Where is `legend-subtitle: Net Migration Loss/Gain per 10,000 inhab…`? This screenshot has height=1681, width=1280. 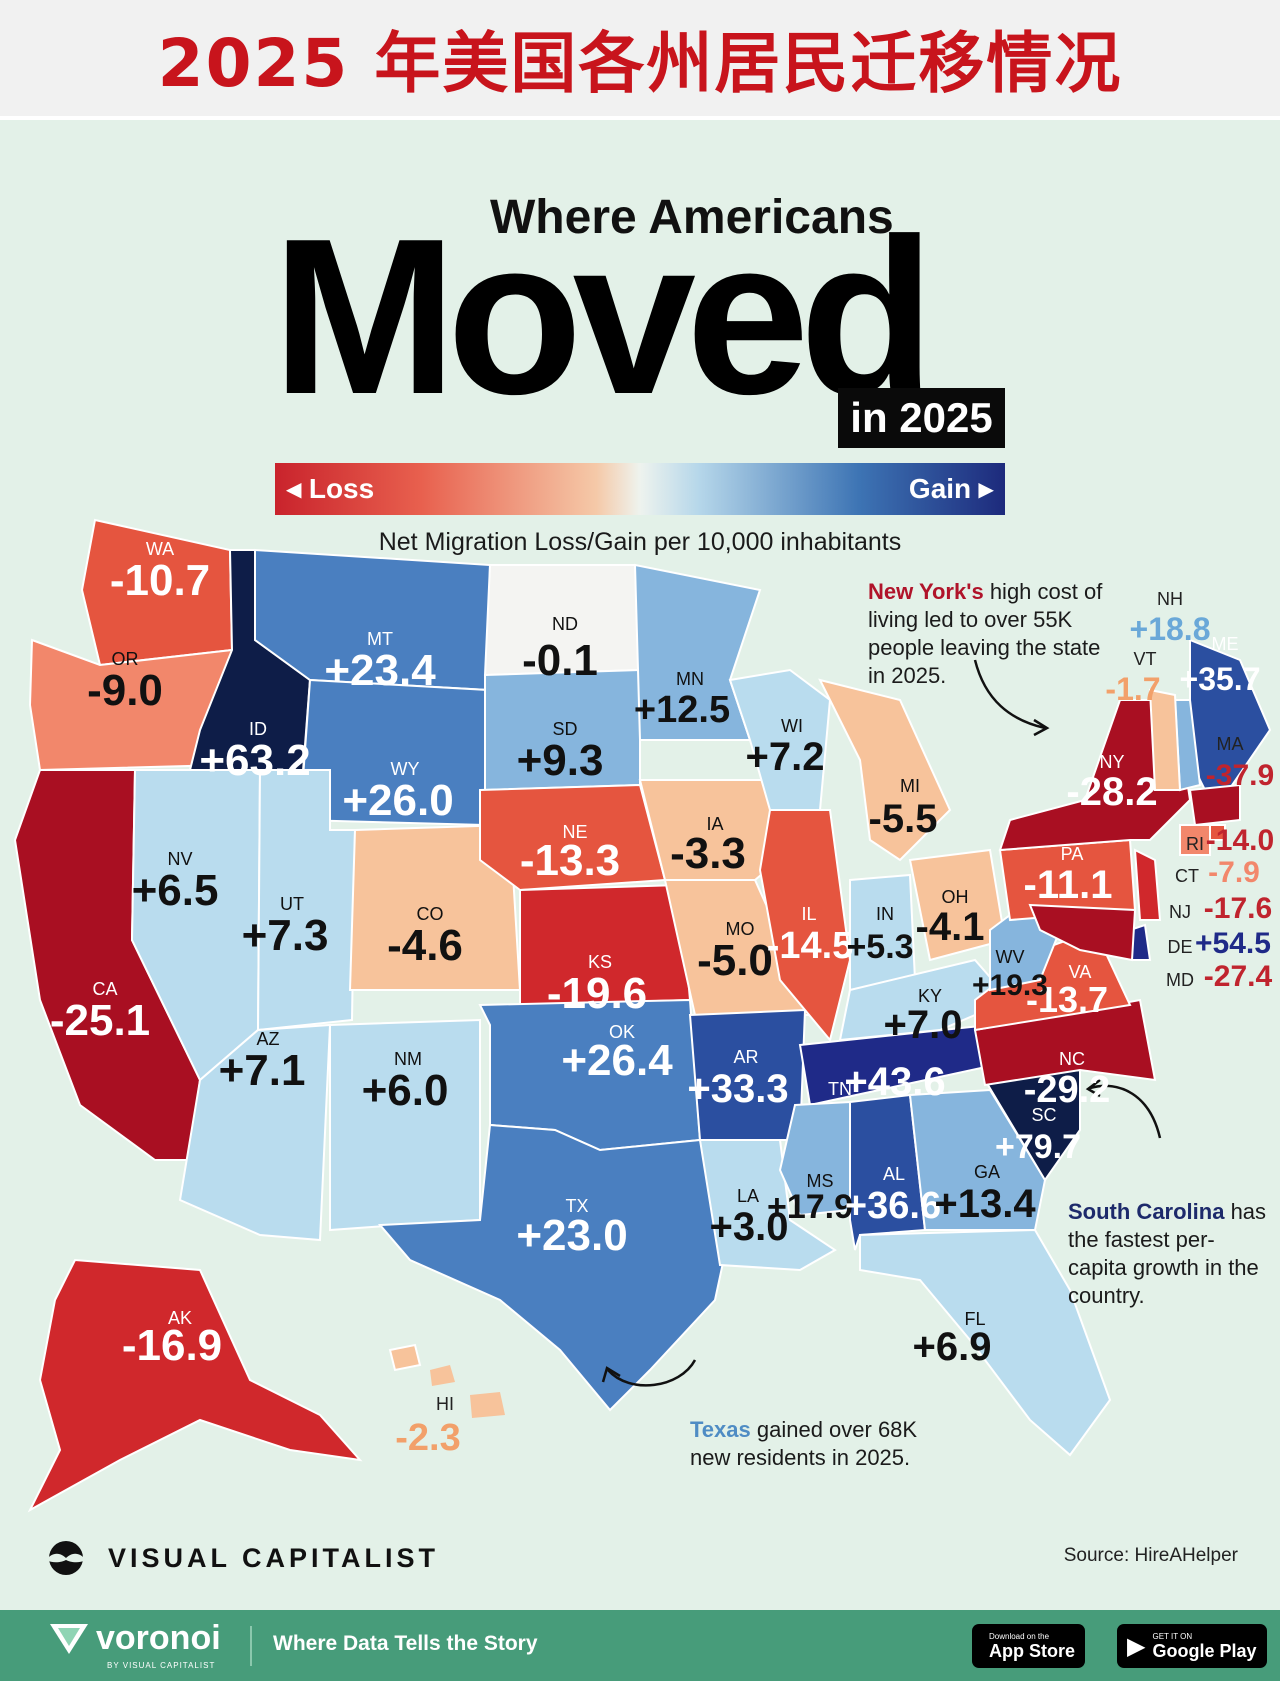
legend-subtitle: Net Migration Loss/Gain per 10,000 inhab… is located at coordinates (640, 542).